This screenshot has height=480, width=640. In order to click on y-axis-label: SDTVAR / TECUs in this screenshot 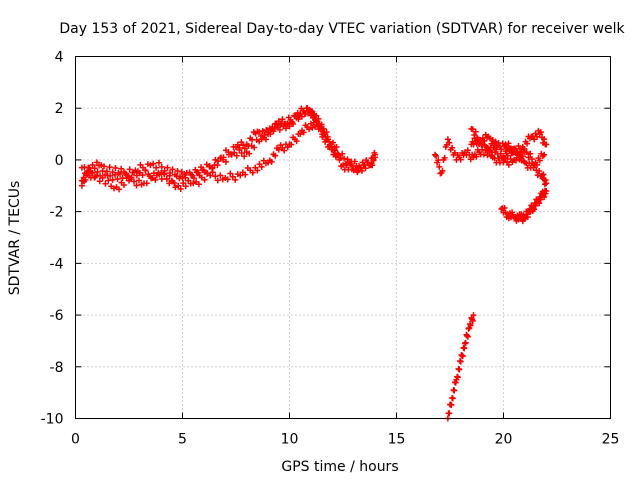, I will do `click(15, 238)`.